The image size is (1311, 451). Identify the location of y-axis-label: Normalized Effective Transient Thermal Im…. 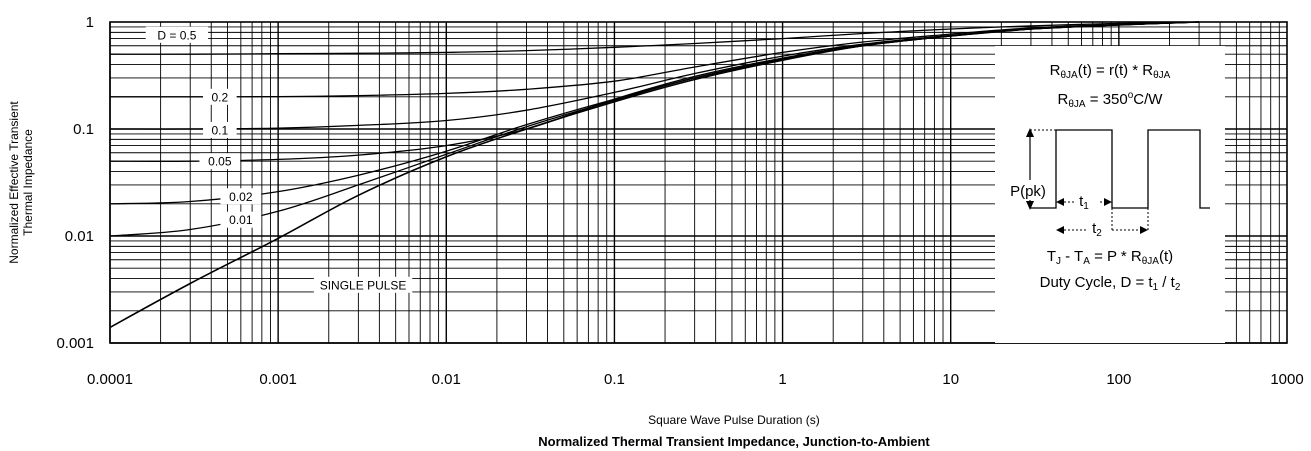
(21, 182).